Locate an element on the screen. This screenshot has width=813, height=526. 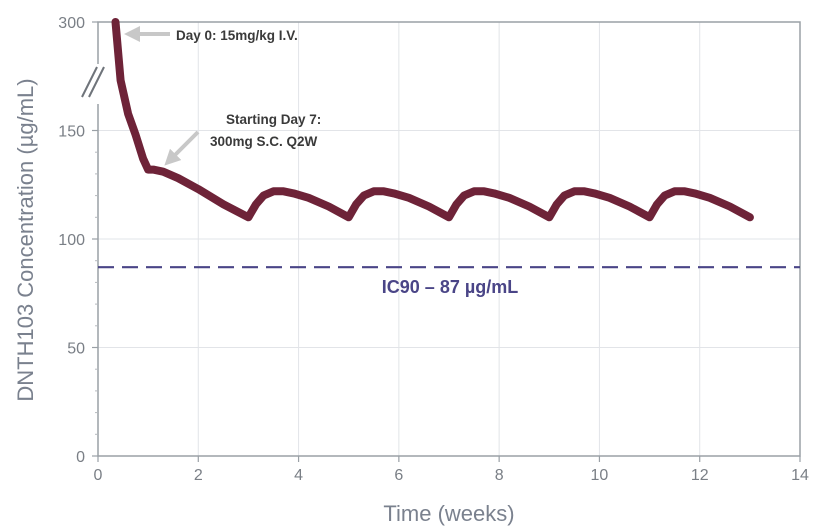
x-tick-label: 12 is located at coordinates (700, 475).